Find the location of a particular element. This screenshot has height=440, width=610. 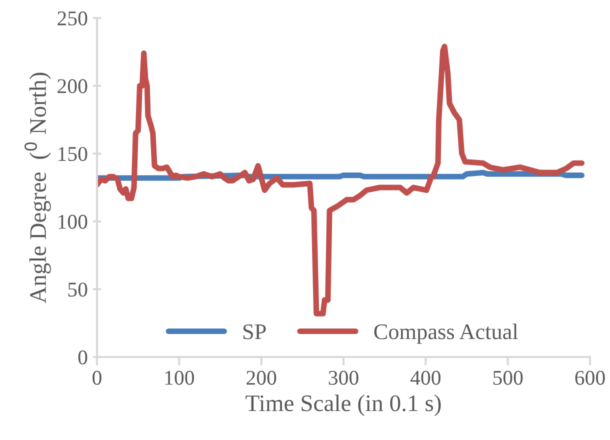

y-tick-label: 100 is located at coordinates (73, 221).